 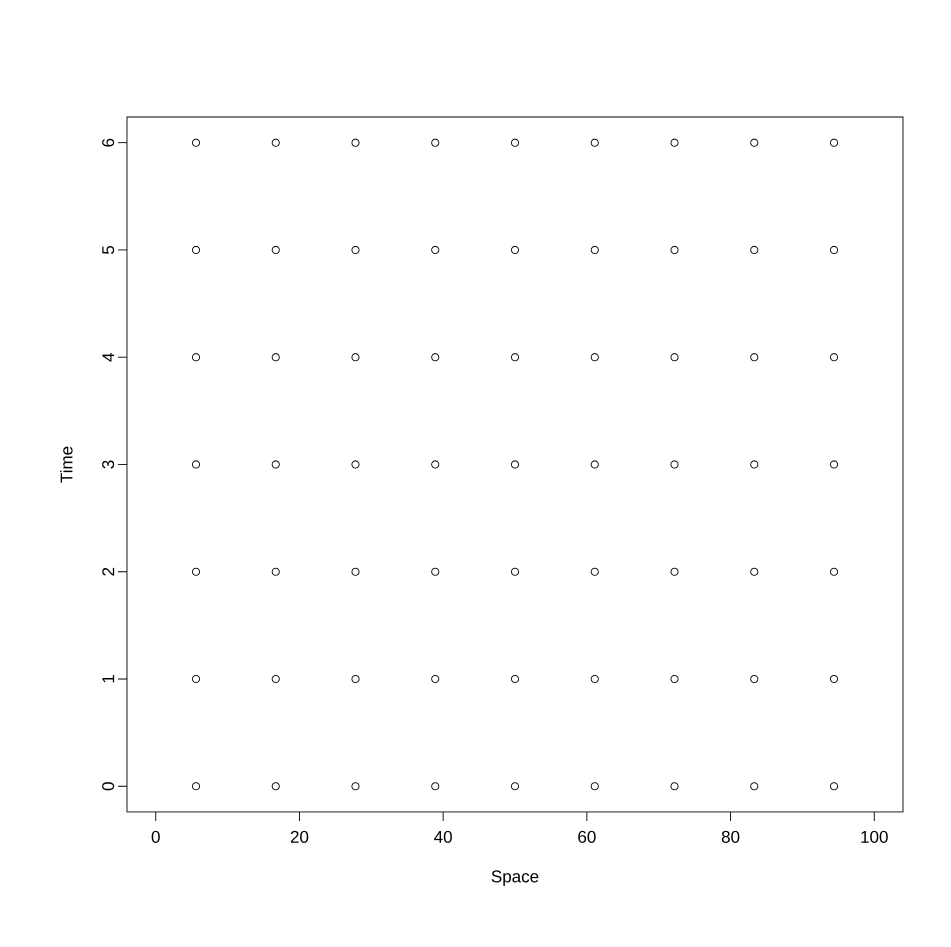 What do you see at coordinates (731, 836) in the screenshot?
I see `x-tick-label: 80` at bounding box center [731, 836].